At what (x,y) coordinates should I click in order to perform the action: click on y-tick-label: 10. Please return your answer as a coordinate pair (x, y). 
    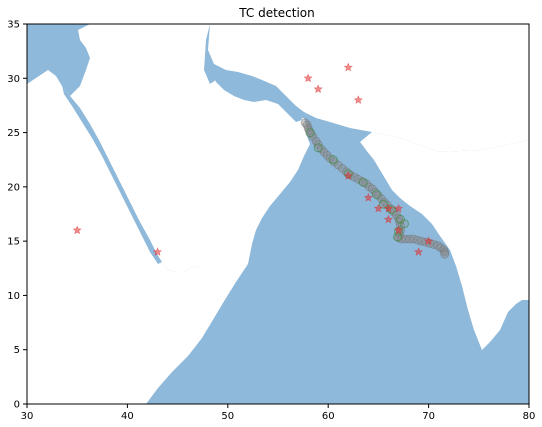
    Looking at the image, I should click on (13, 296).